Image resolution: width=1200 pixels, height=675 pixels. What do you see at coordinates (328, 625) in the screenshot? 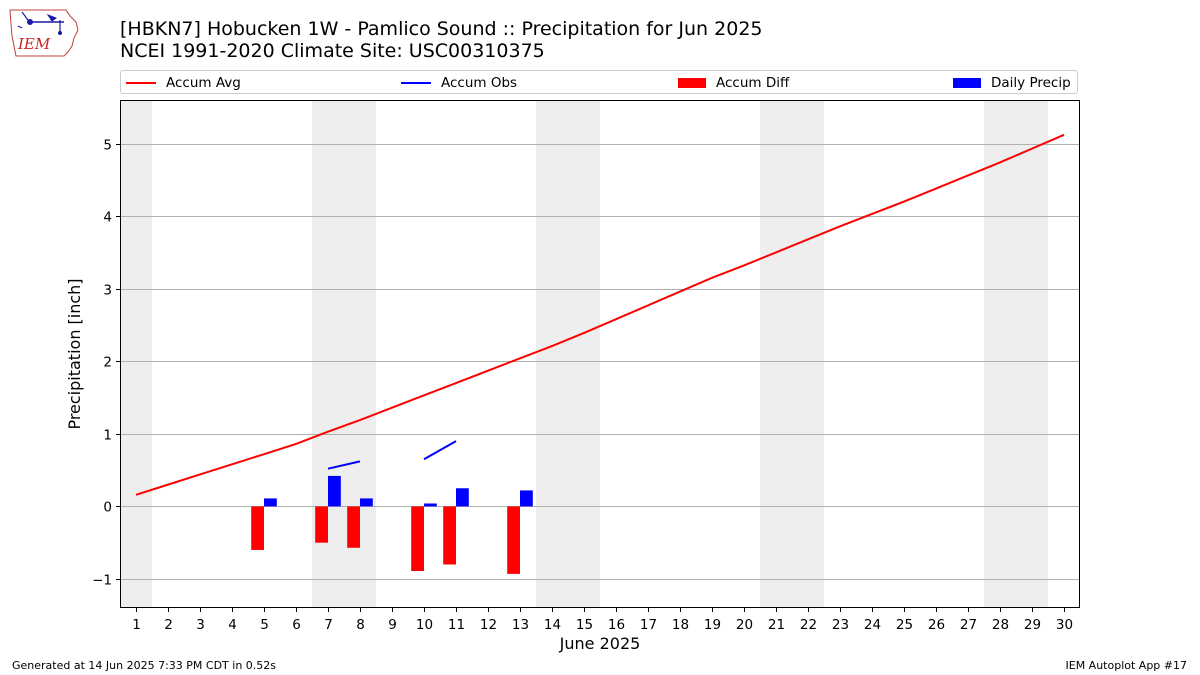
I see `x-tick-label: 7` at bounding box center [328, 625].